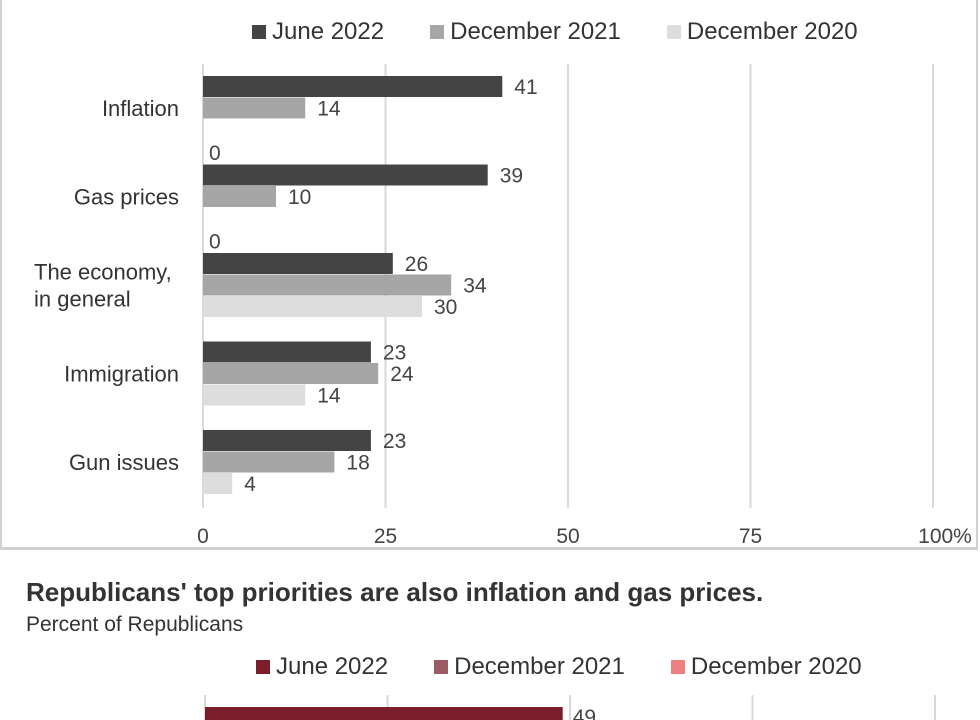 This screenshot has width=980, height=720. I want to click on bar-chart: 49, so click(570, 707).